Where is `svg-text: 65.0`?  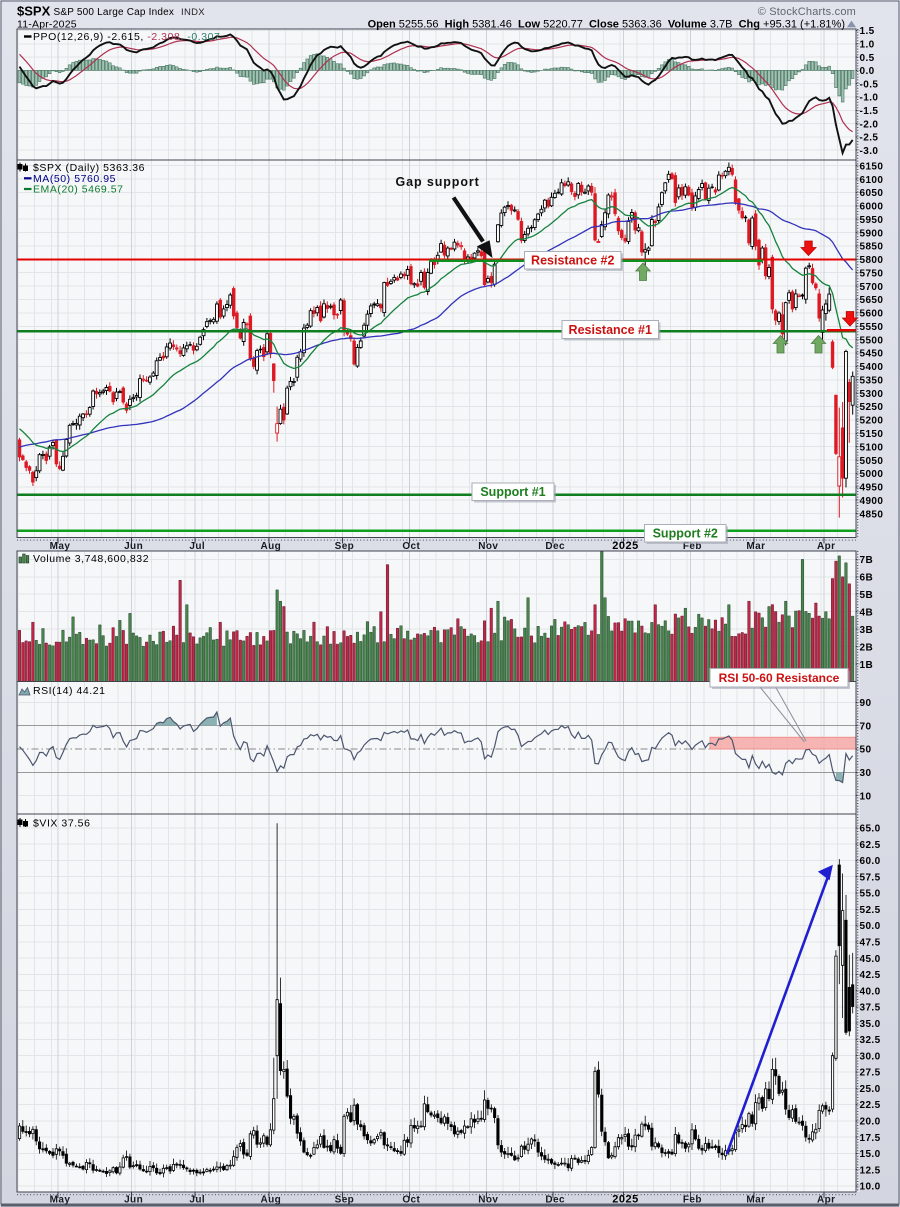
svg-text: 65.0 is located at coordinates (870, 829).